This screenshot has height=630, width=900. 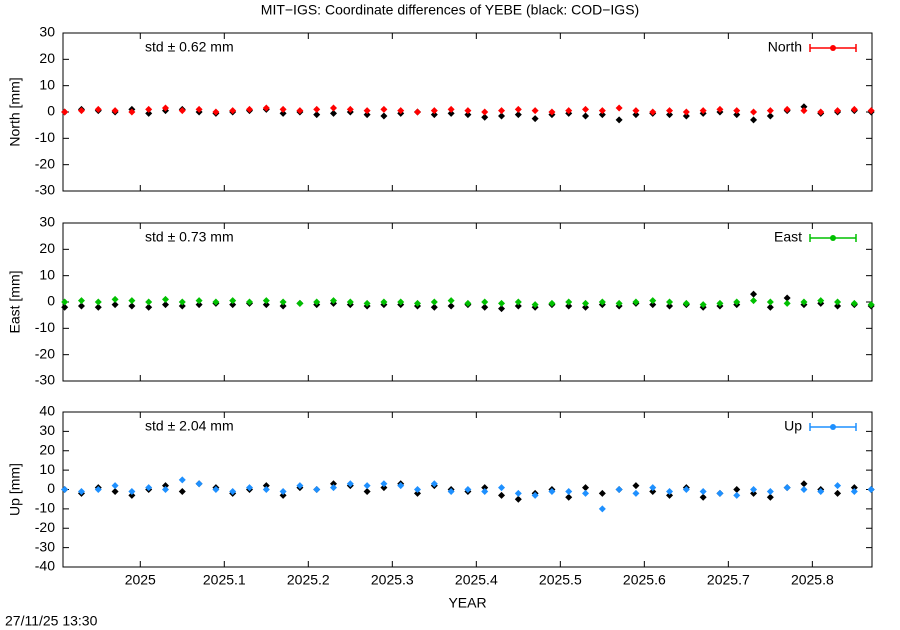 I want to click on x-tick-label: 2025.1, so click(x=224, y=580).